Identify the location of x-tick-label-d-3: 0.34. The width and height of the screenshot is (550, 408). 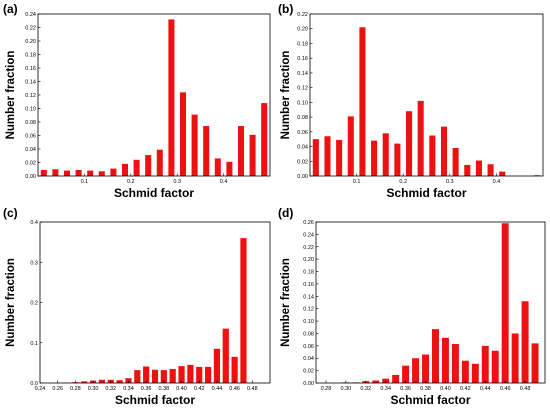
(385, 389).